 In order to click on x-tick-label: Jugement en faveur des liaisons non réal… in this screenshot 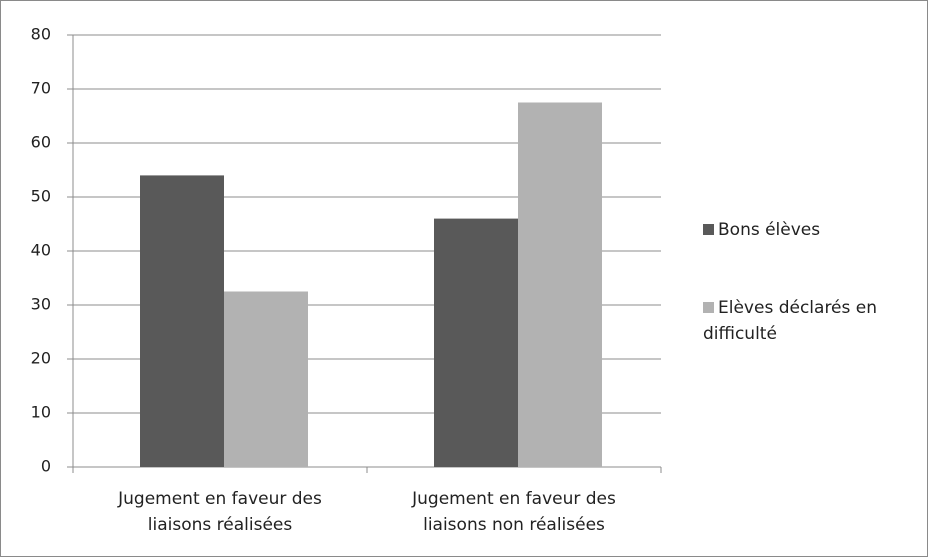, I will do `click(514, 512)`.